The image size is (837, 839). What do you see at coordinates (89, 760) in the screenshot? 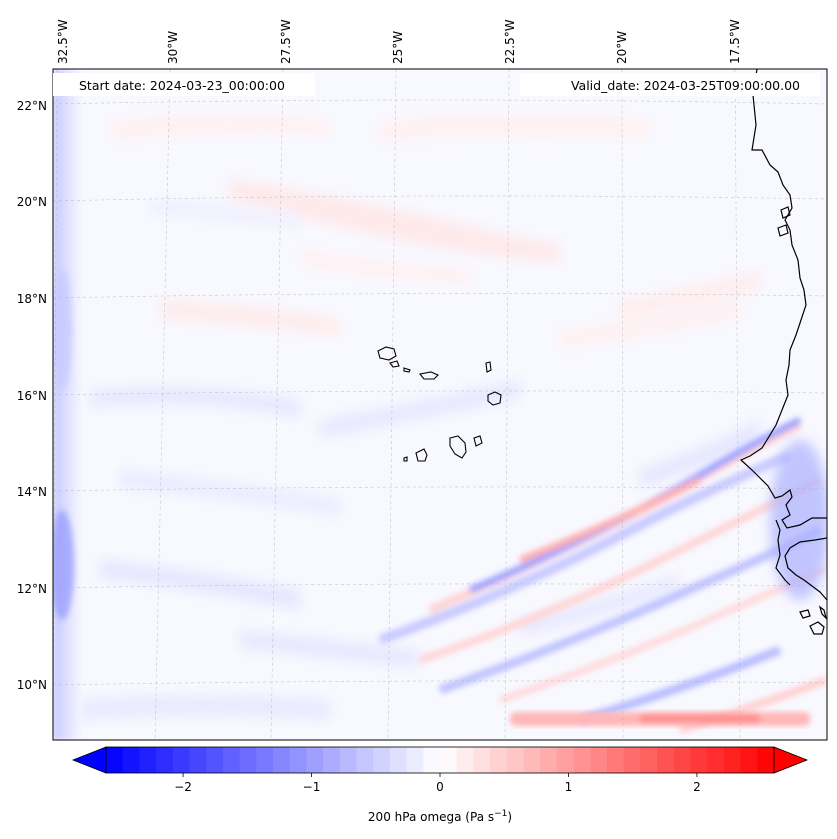
I see `colorbar-extend-min` at bounding box center [89, 760].